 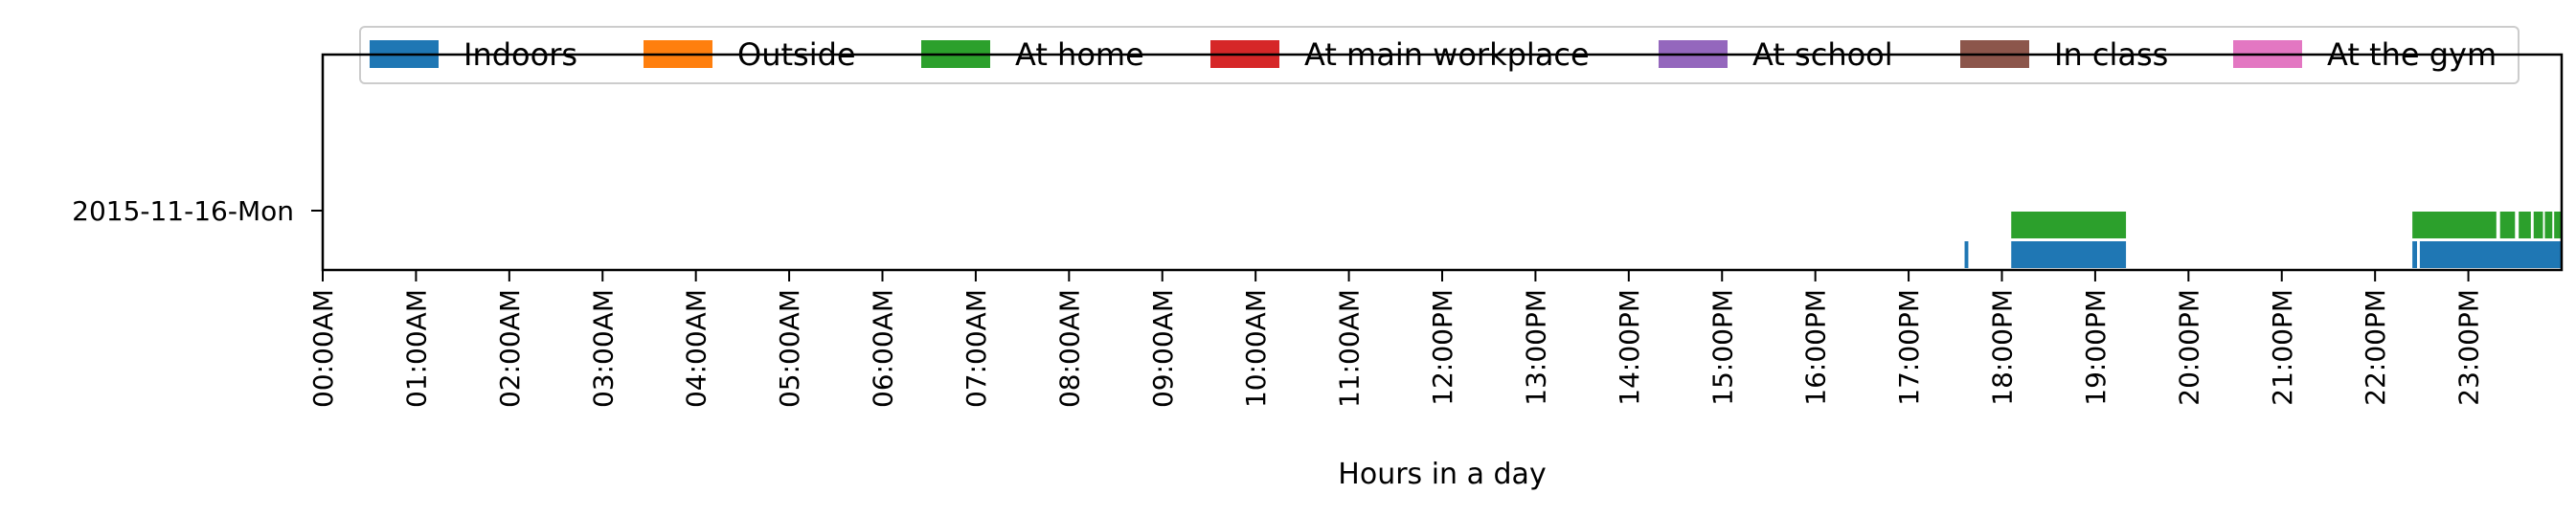 I want to click on x-tick-label: 12:00PM, so click(x=1442, y=347).